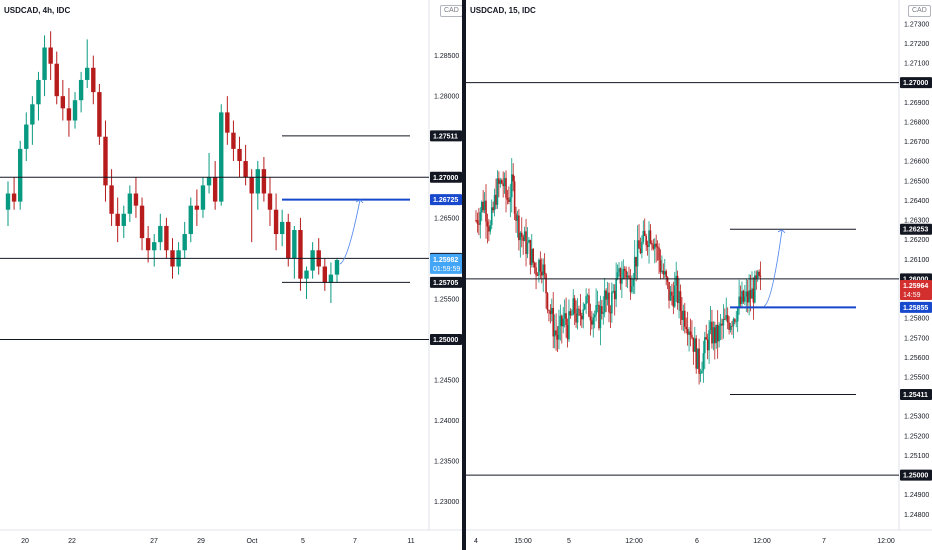 The height and width of the screenshot is (550, 932). I want to click on level-price-tag, so click(916, 394).